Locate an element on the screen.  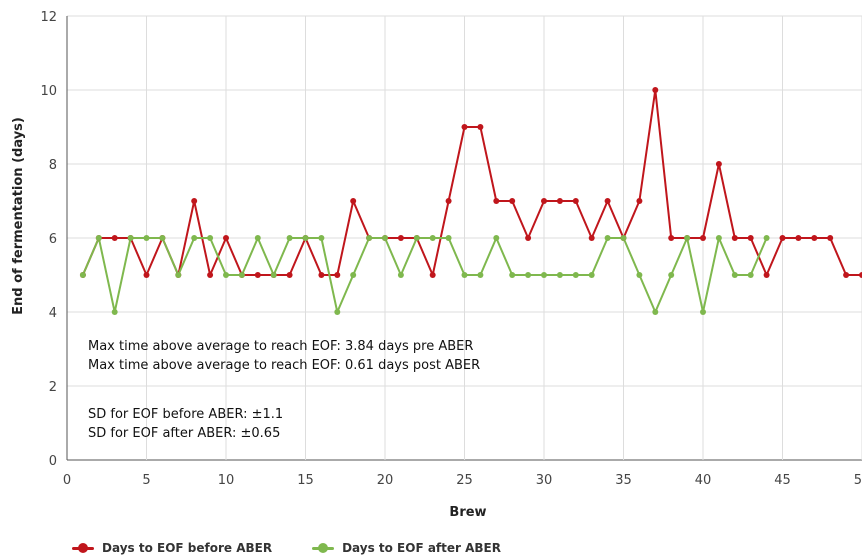
legend-label-before-aber: Days to EOF before ABER is located at coordinates (187, 548).